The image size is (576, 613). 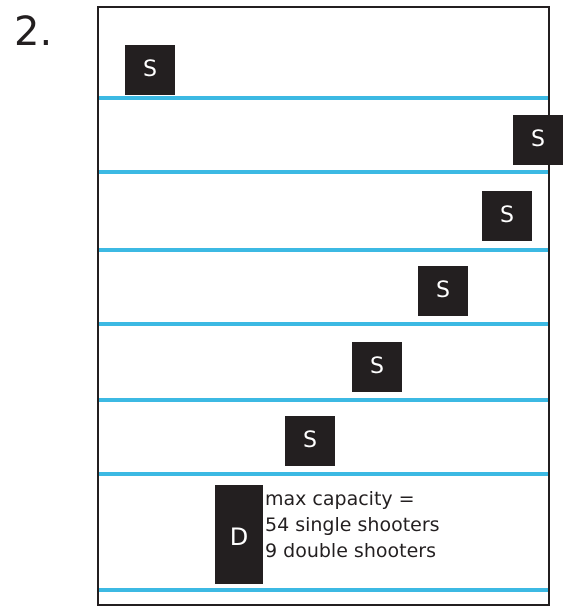 What do you see at coordinates (340, 499) in the screenshot?
I see `capacity-note-line: max capacity =` at bounding box center [340, 499].